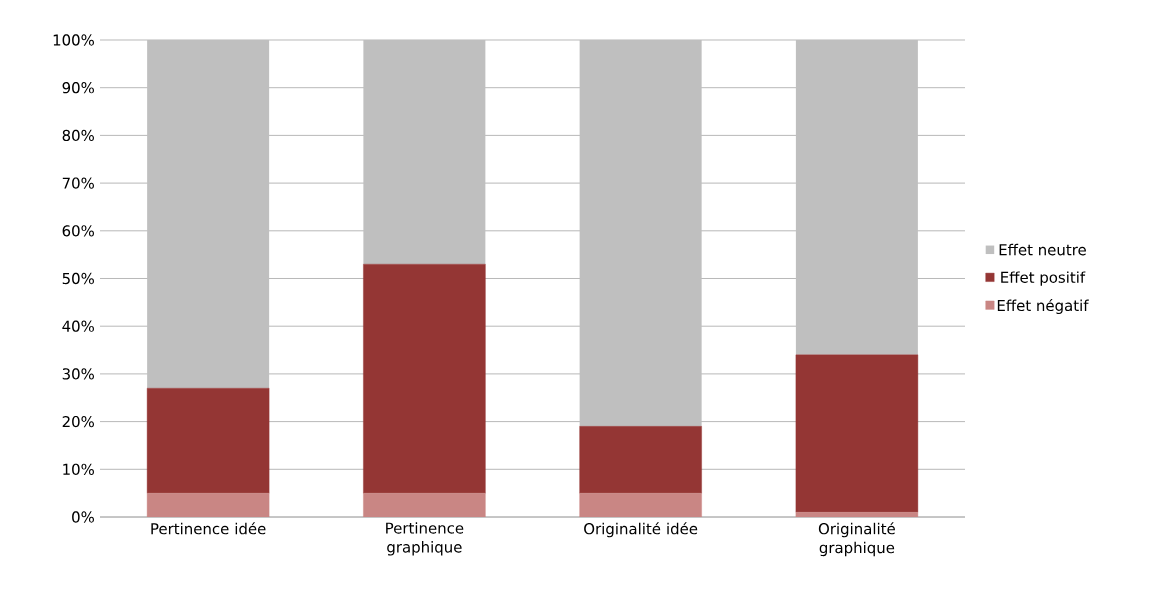 This screenshot has height=610, width=1172. What do you see at coordinates (78, 88) in the screenshot?
I see `y-tick-label: 90%` at bounding box center [78, 88].